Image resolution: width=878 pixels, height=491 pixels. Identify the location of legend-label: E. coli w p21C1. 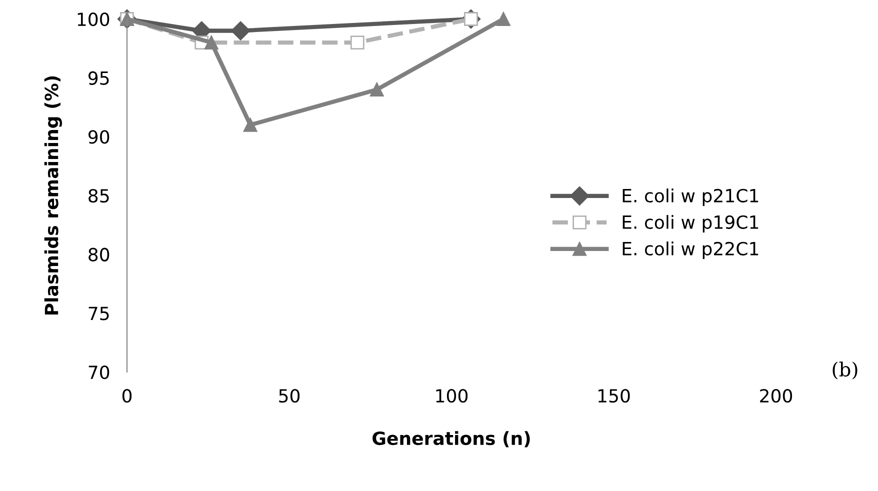
(690, 197).